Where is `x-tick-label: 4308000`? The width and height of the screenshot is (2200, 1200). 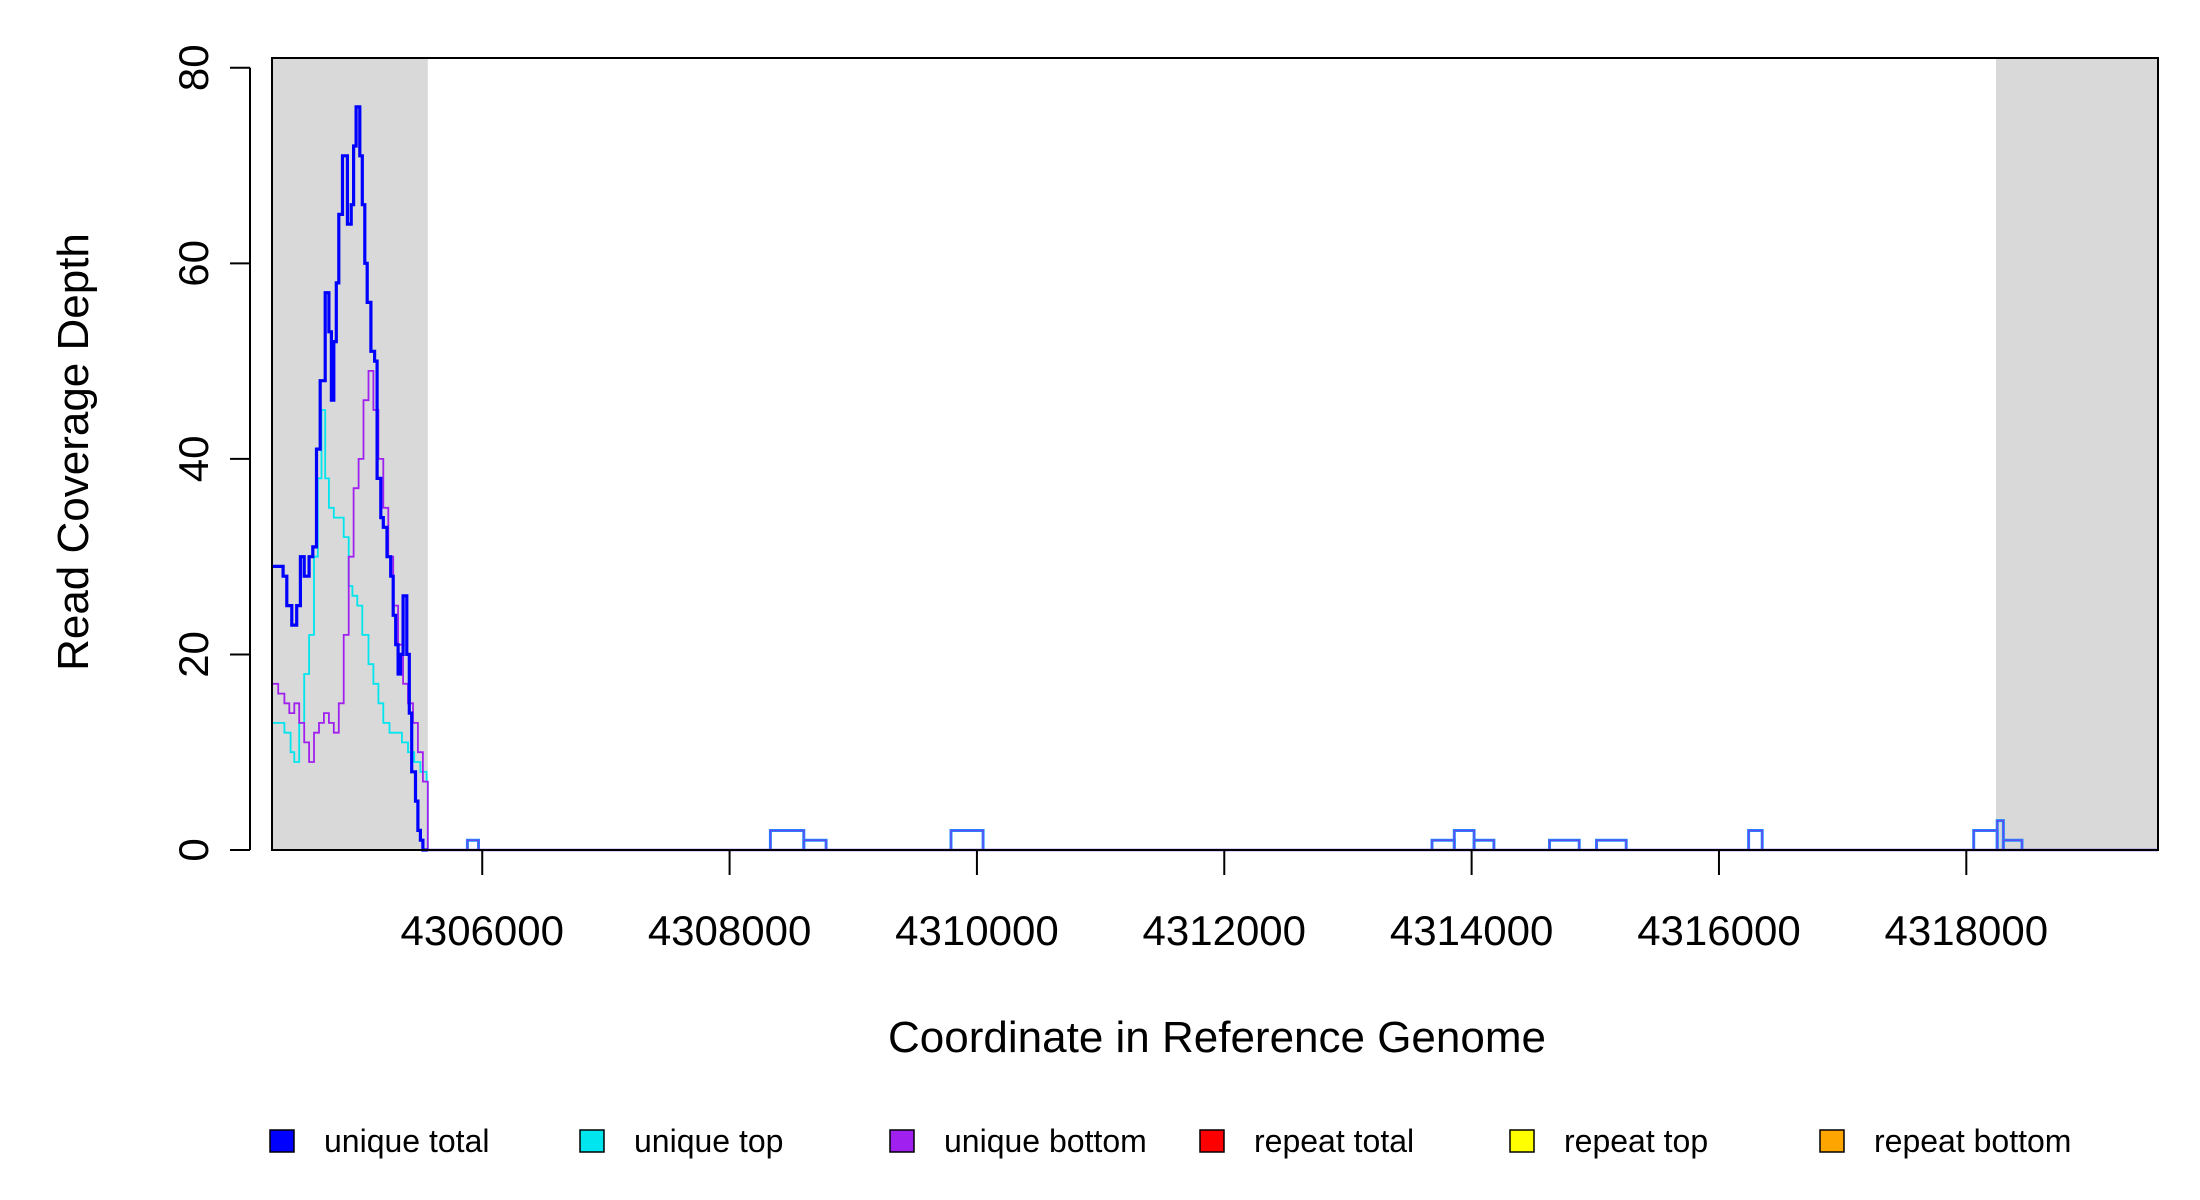 x-tick-label: 4308000 is located at coordinates (730, 930).